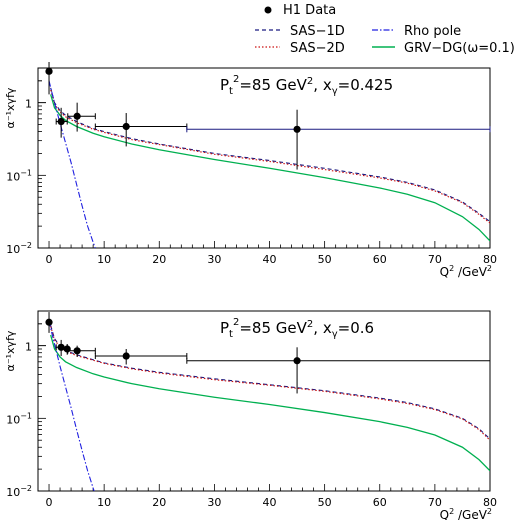  I want to click on legend-label-sas1d: SAS−1D, so click(317, 31).